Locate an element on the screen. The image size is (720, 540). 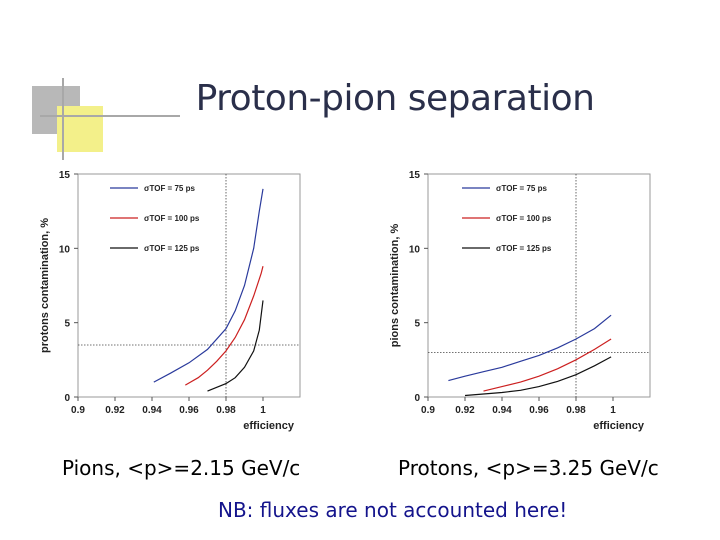
chart0-x-tick-label: 1 is located at coordinates (263, 410).